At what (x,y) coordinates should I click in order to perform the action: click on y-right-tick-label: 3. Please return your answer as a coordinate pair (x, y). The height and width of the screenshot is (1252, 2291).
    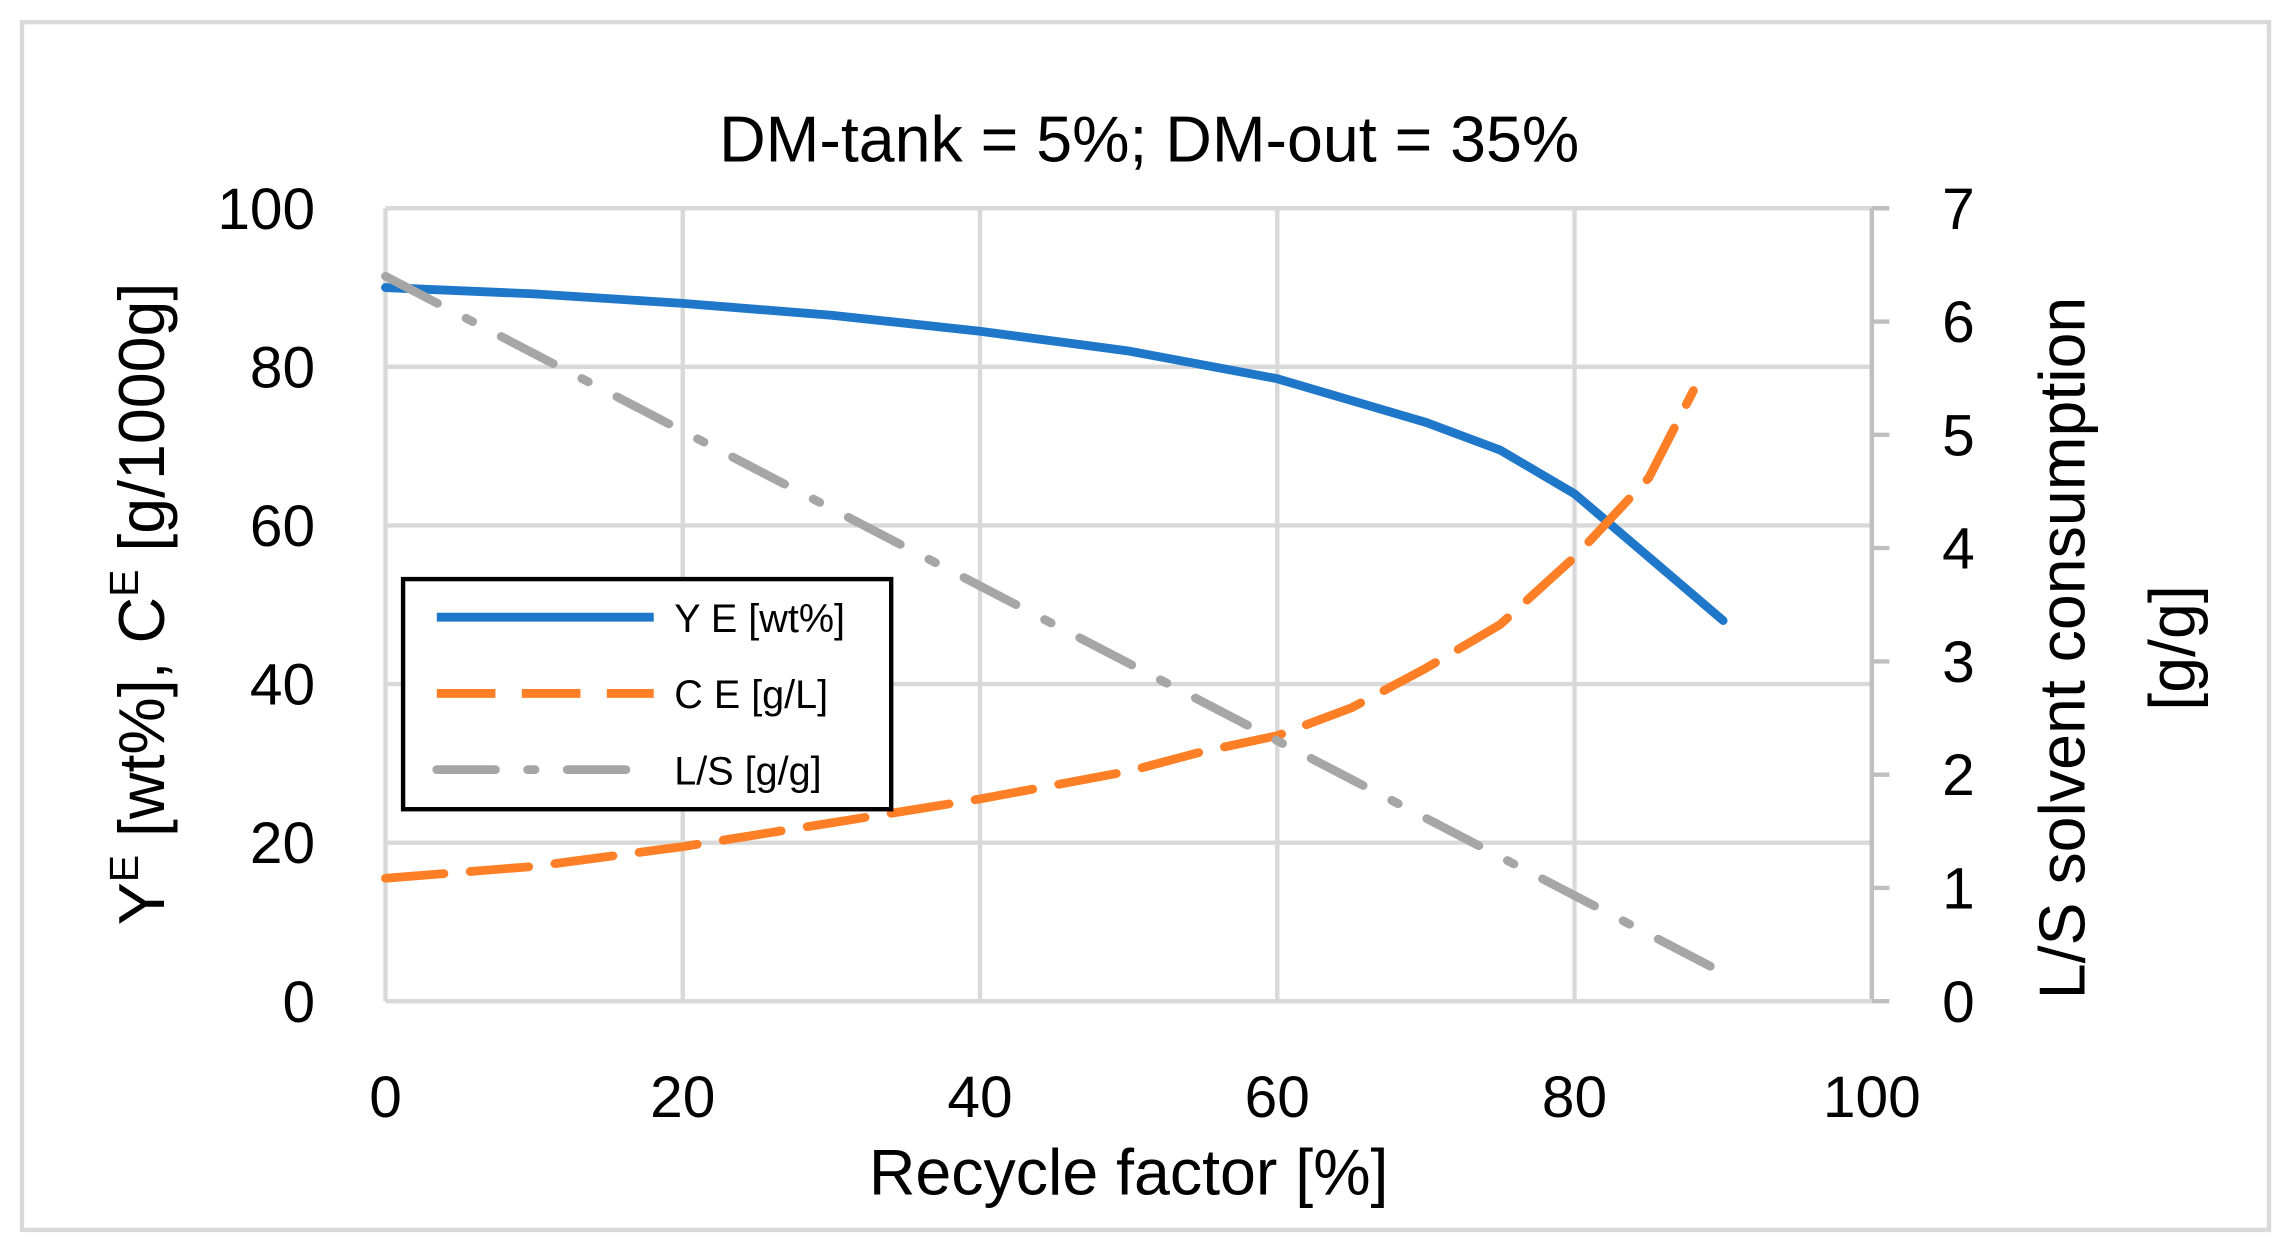
    Looking at the image, I should click on (1958, 662).